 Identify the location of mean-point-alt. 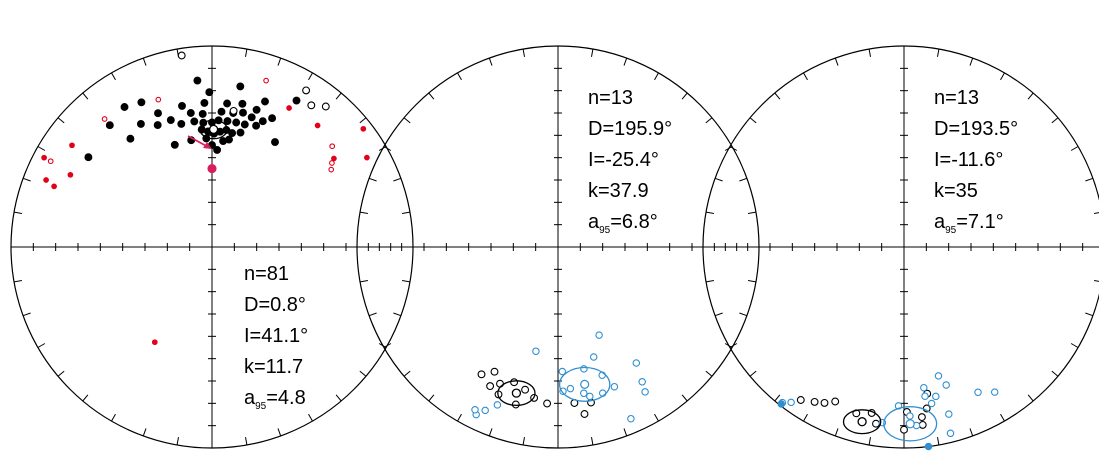
(910, 424).